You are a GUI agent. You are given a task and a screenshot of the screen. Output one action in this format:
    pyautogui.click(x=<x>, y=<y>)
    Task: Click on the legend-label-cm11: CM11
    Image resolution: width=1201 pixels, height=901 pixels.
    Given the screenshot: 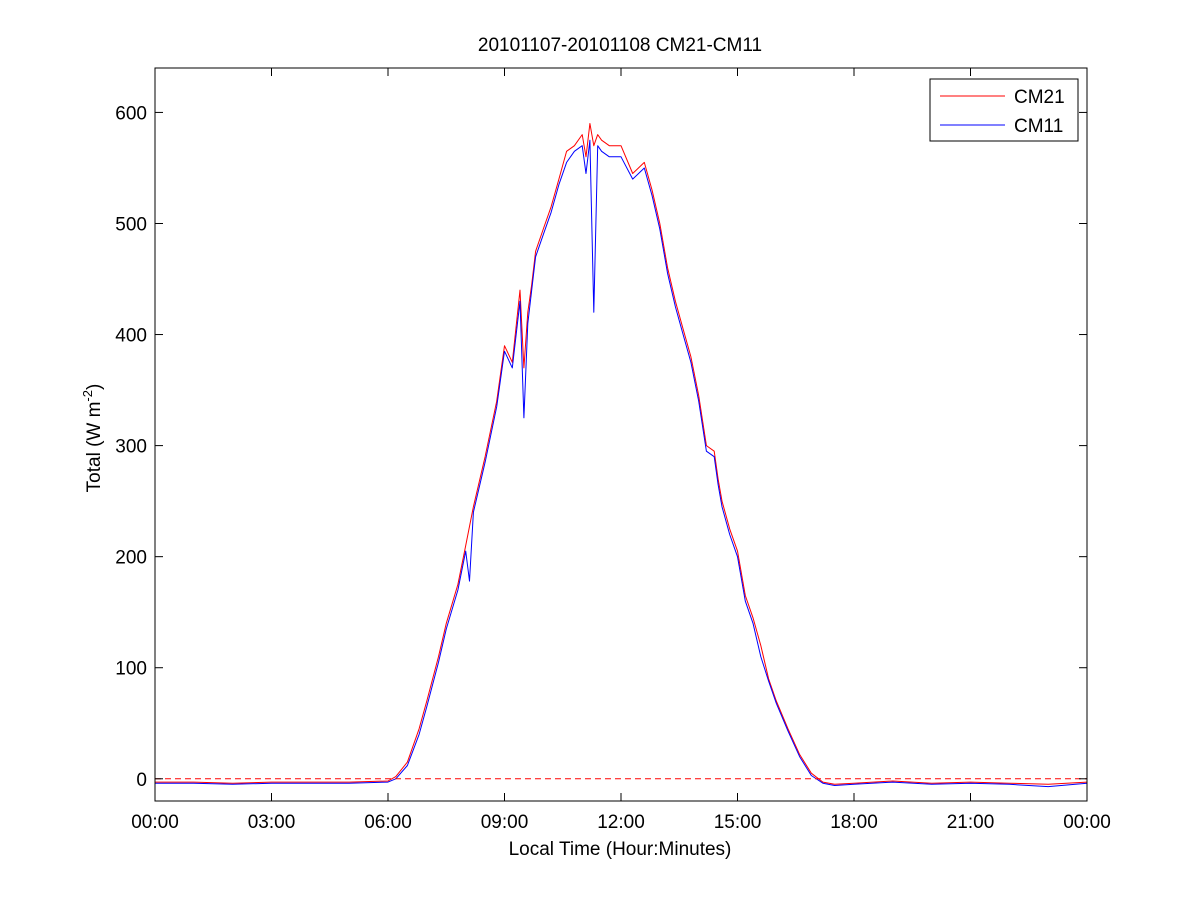 What is the action you would take?
    pyautogui.click(x=1038, y=126)
    